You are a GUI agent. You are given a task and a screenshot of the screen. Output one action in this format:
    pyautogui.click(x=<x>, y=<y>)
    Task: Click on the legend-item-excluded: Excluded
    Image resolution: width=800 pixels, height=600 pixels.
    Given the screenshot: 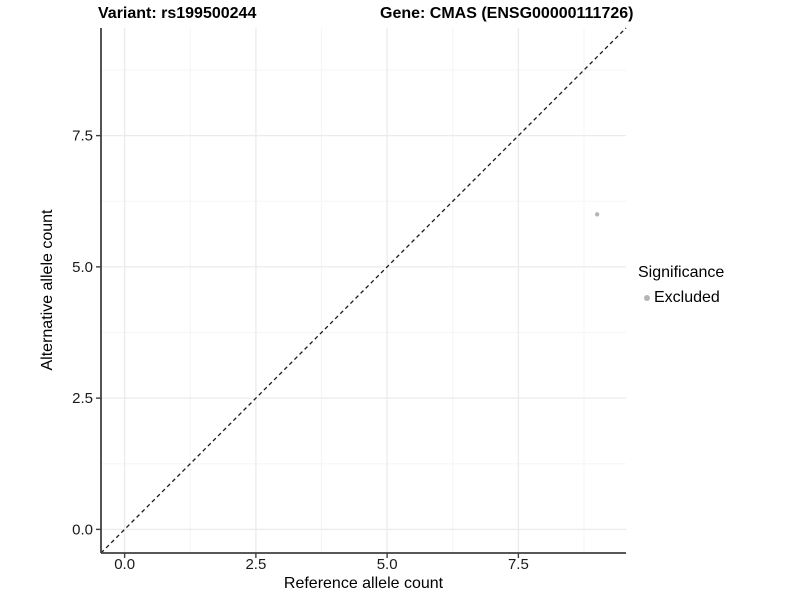 What is the action you would take?
    pyautogui.click(x=684, y=298)
    